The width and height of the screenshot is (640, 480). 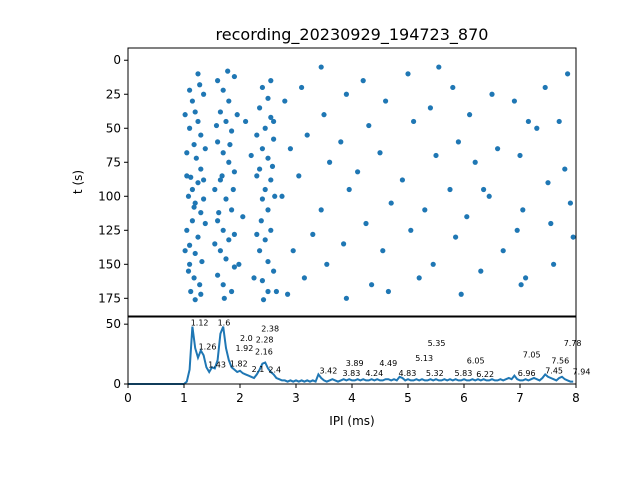 What do you see at coordinates (554, 370) in the screenshot?
I see `peak-label: 7.45` at bounding box center [554, 370].